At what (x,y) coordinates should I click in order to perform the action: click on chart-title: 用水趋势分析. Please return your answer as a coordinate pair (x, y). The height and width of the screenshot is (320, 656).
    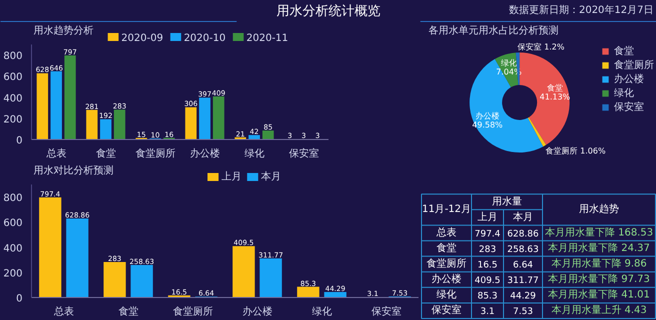
    Looking at the image, I should click on (63, 30).